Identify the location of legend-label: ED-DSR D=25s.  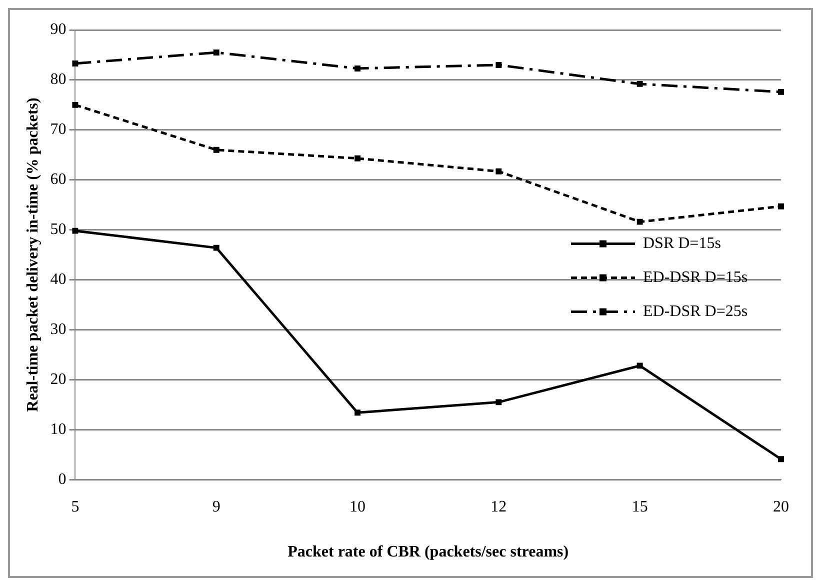
(695, 311).